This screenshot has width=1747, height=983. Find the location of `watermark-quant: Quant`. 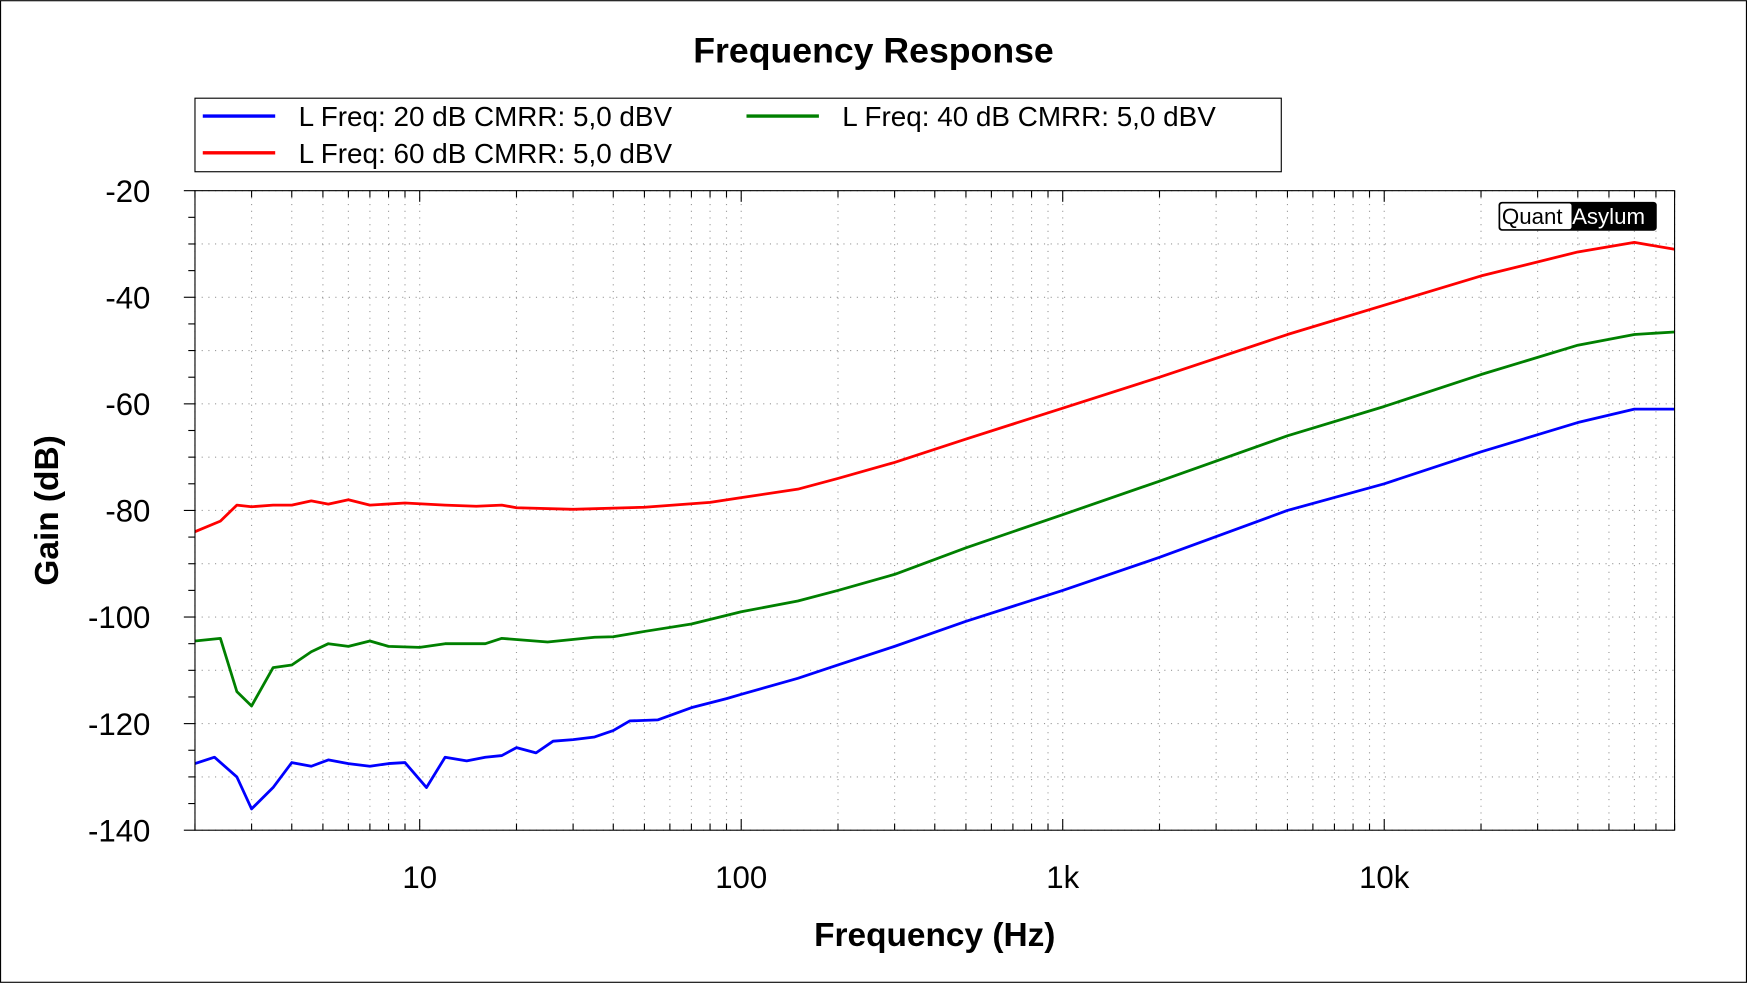

watermark-quant: Quant is located at coordinates (1532, 216).